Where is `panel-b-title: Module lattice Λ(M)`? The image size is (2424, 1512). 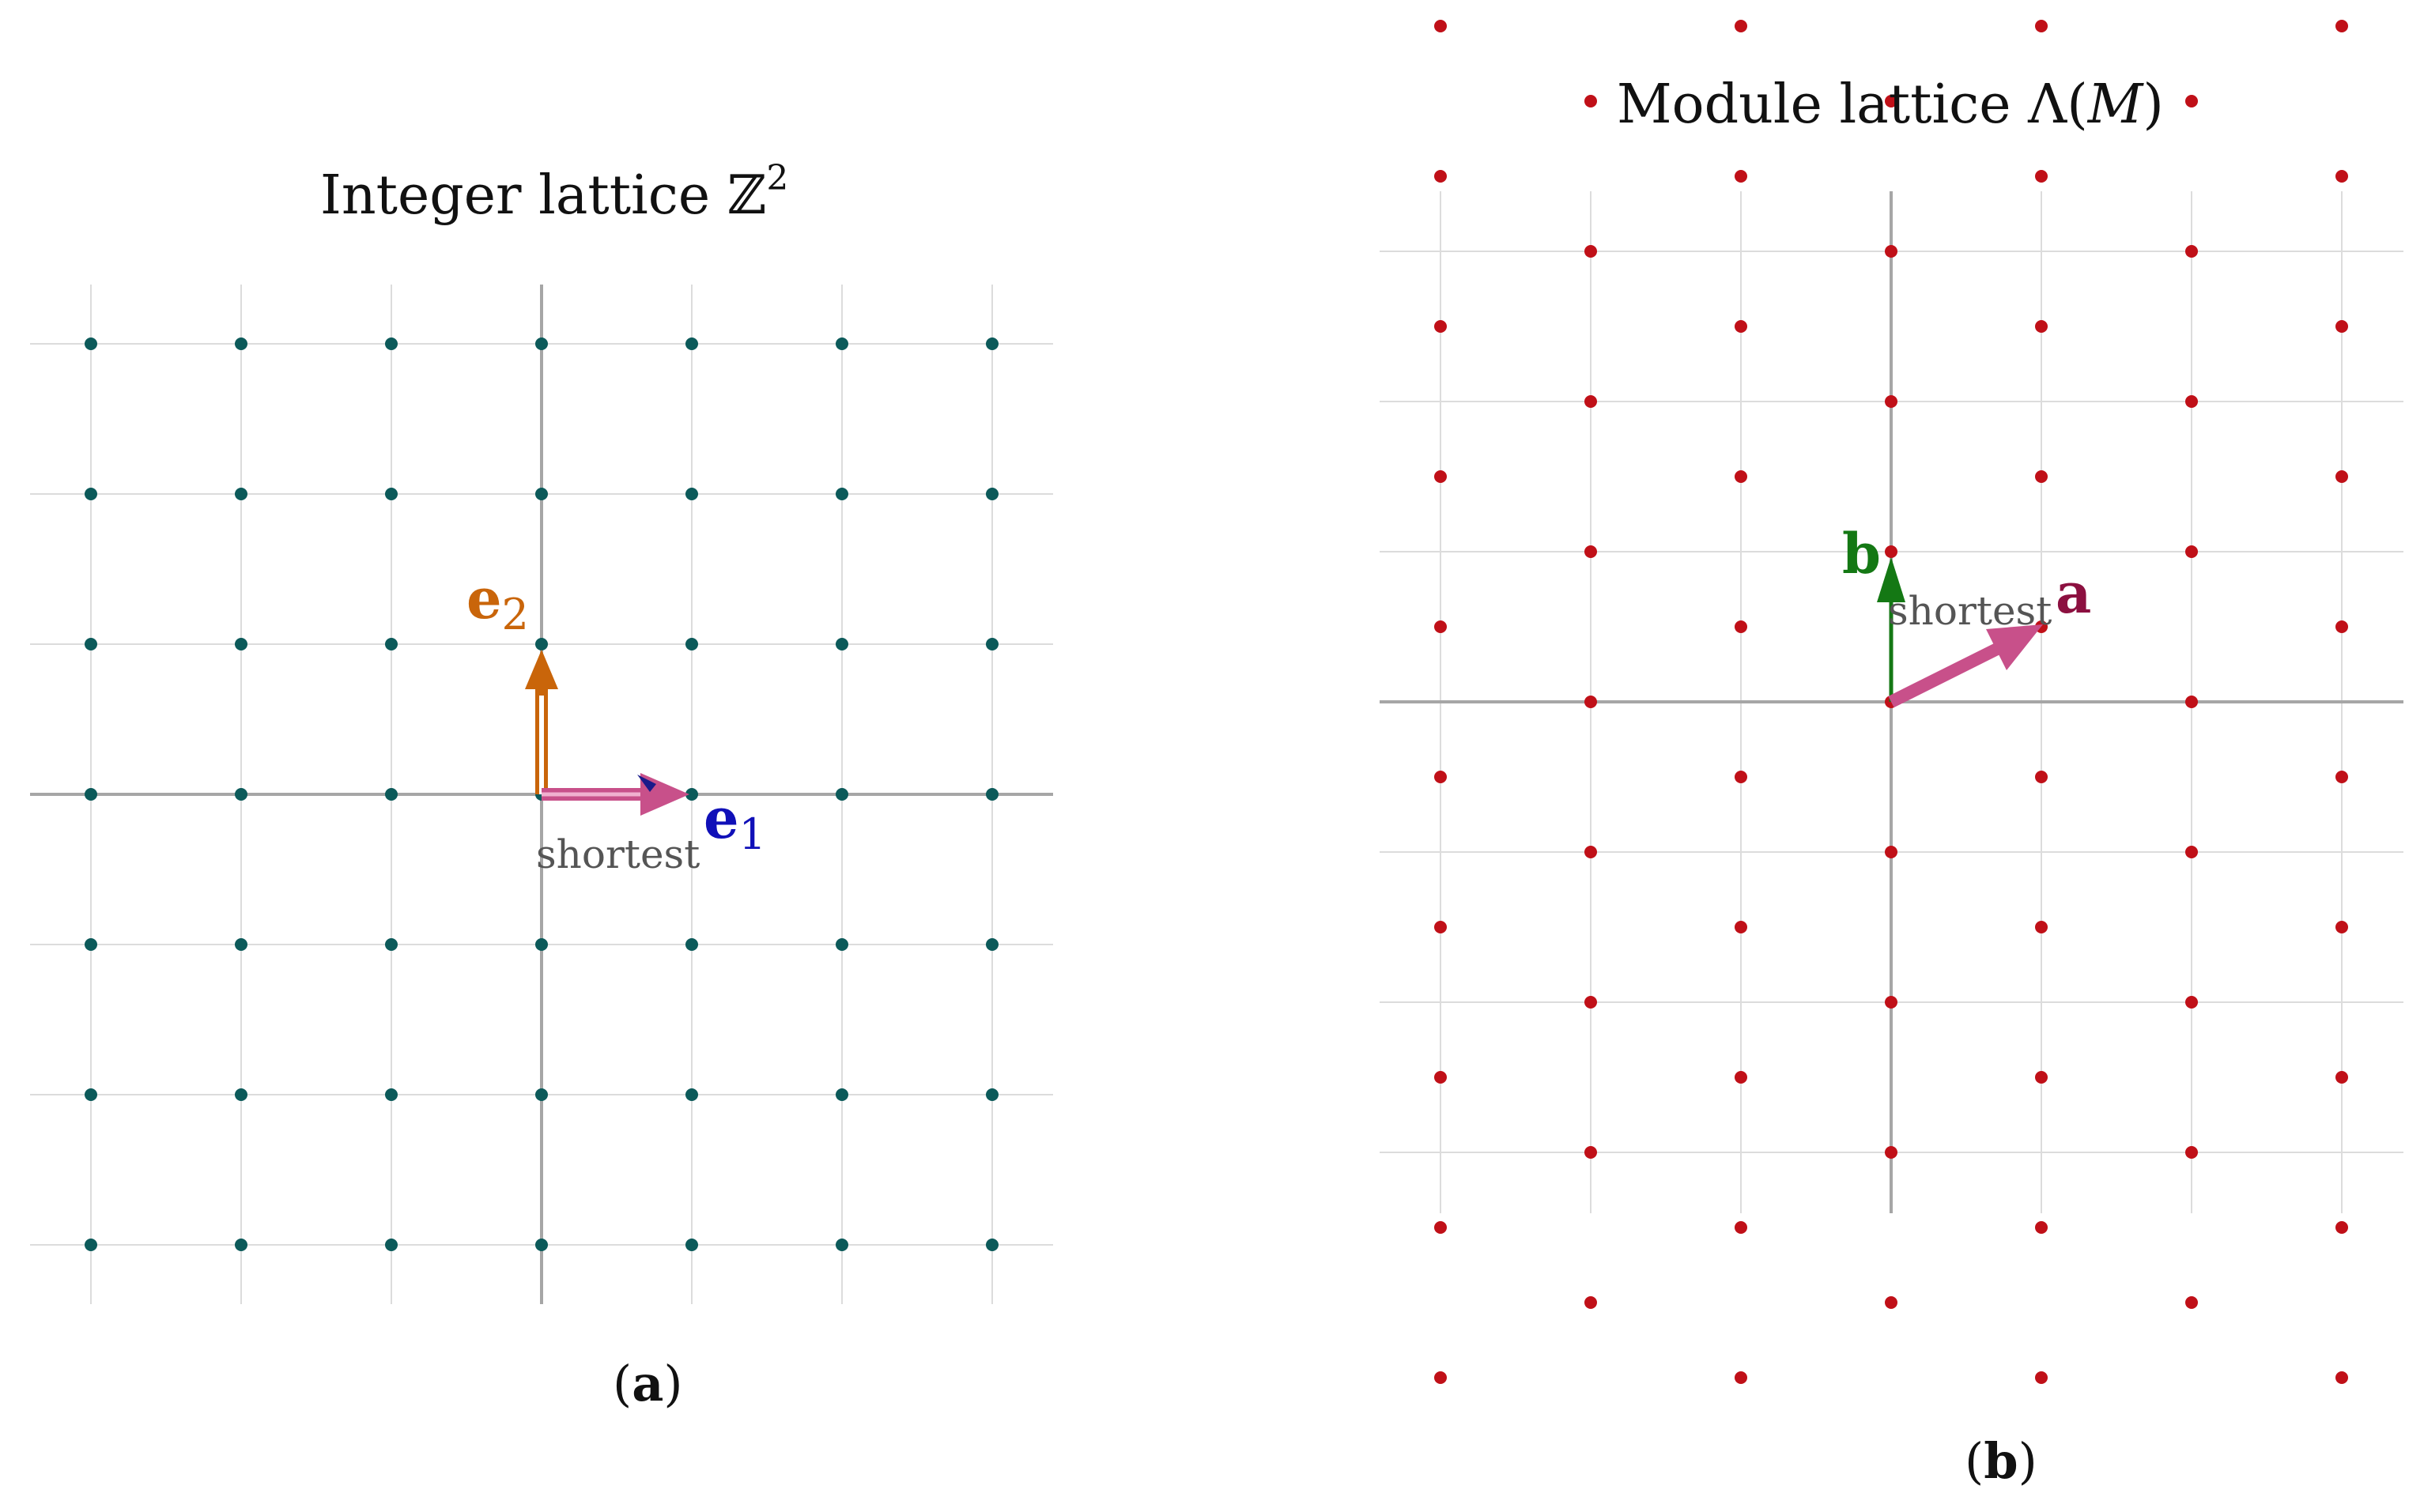 panel-b-title: Module lattice Λ(M) is located at coordinates (1890, 105).